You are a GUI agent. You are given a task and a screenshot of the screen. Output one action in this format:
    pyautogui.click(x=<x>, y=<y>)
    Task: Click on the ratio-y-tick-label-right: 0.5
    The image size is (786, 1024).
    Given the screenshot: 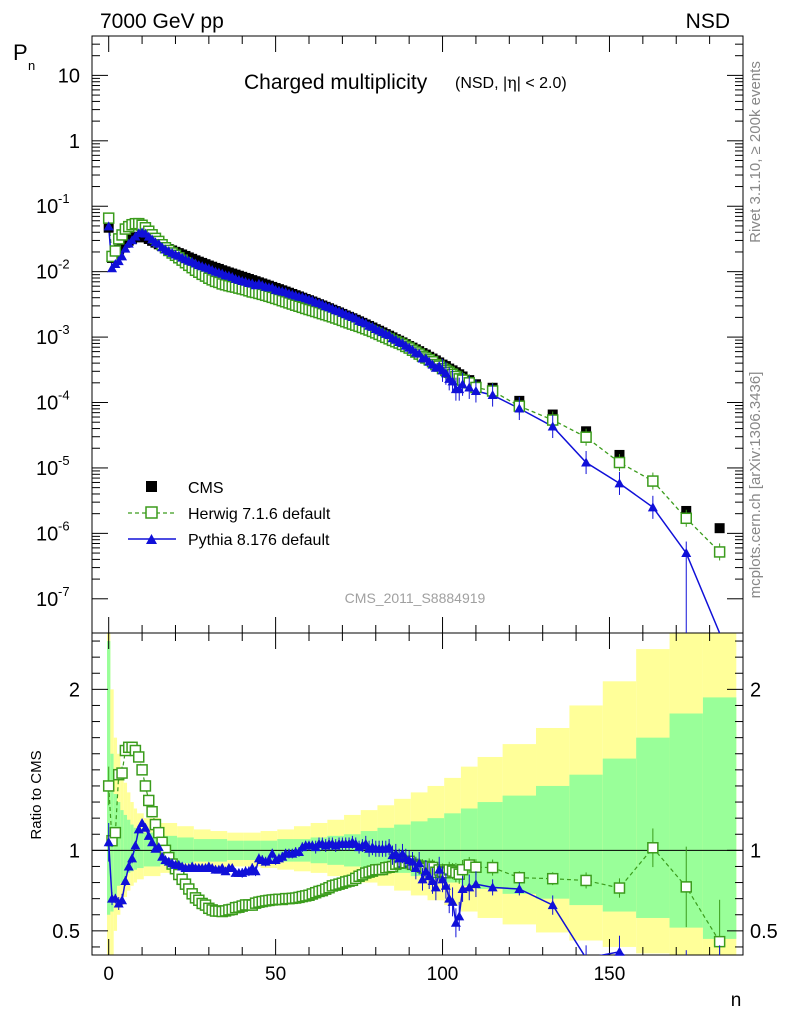 What is the action you would take?
    pyautogui.click(x=764, y=932)
    